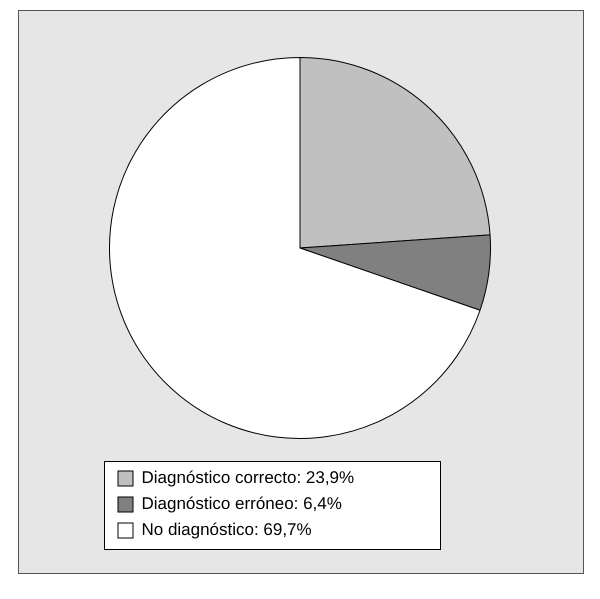 The width and height of the screenshot is (600, 599). I want to click on legend-label: Diagnóstico correcto: 23,9%, so click(248, 478).